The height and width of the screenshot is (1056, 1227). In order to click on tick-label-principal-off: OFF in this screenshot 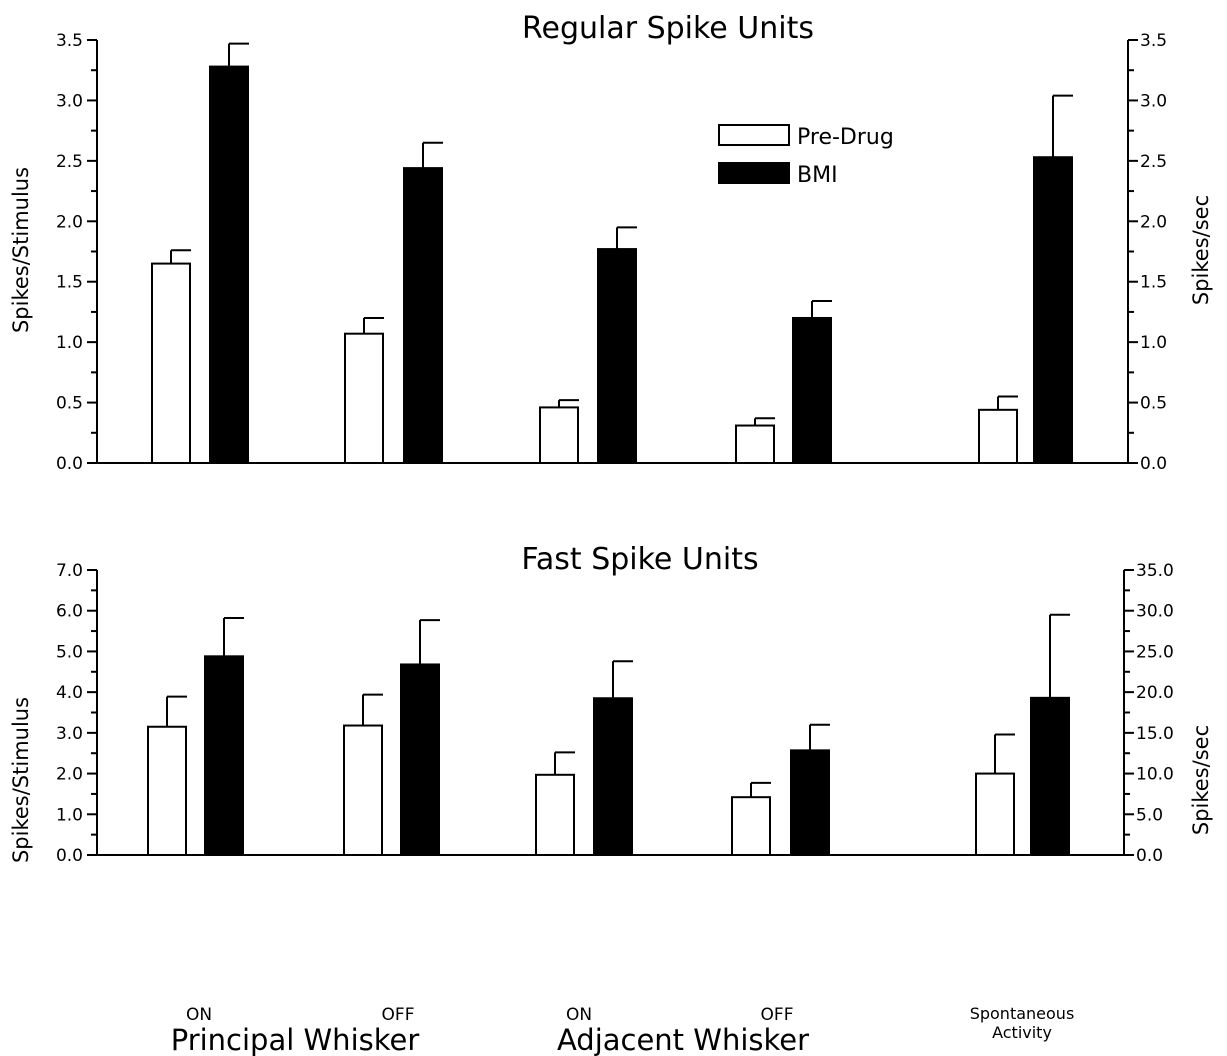, I will do `click(398, 1015)`.